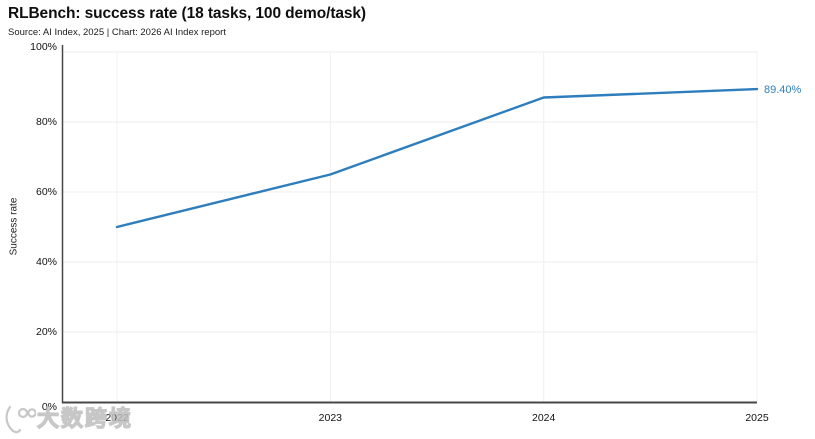 The height and width of the screenshot is (439, 815). Describe the element at coordinates (783, 90) in the screenshot. I see `end-value-label: 89.40%` at that location.